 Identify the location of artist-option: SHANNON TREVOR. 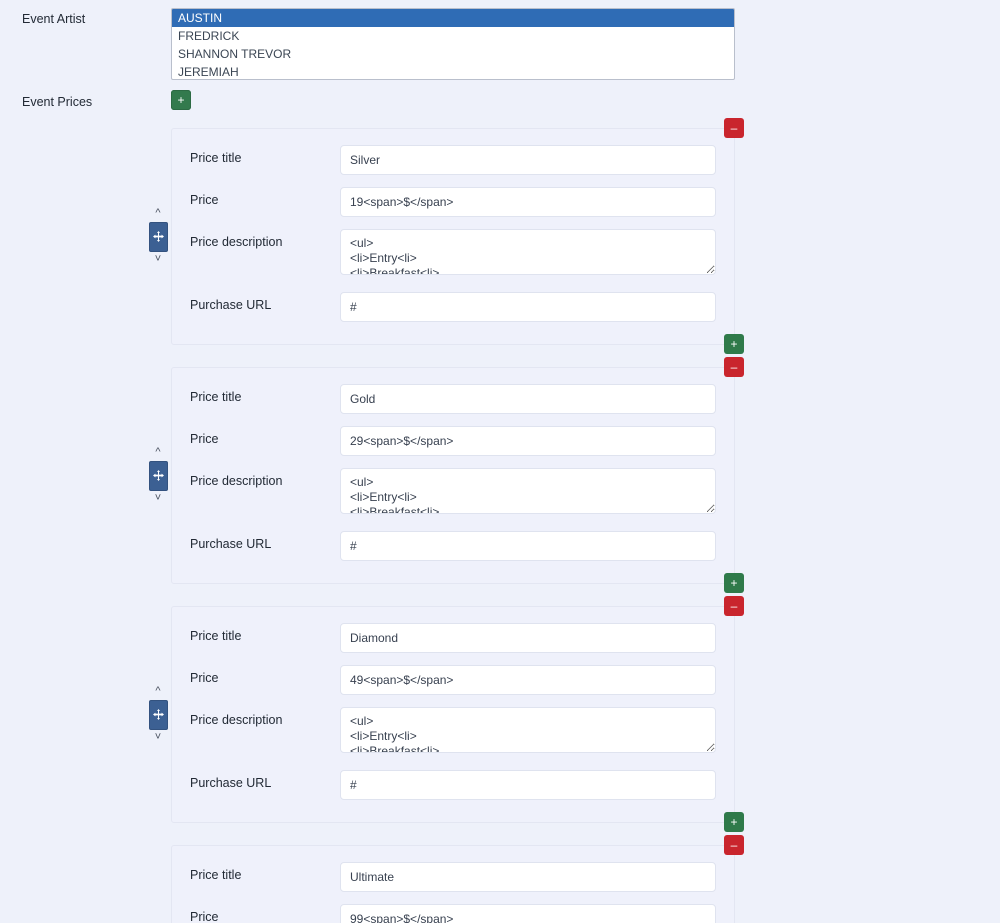
(235, 54).